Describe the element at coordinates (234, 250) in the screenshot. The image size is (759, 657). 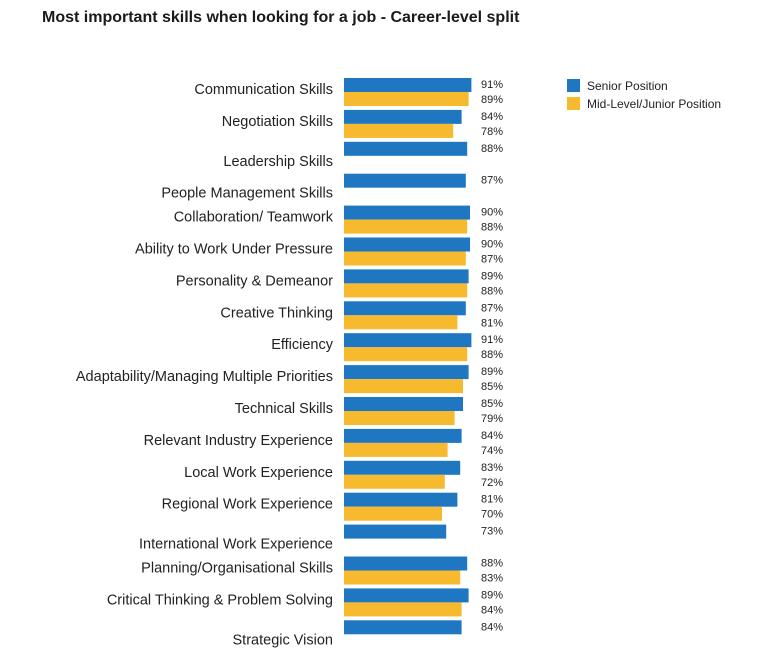
I see `category-label: Ability to Work Under Pressure` at that location.